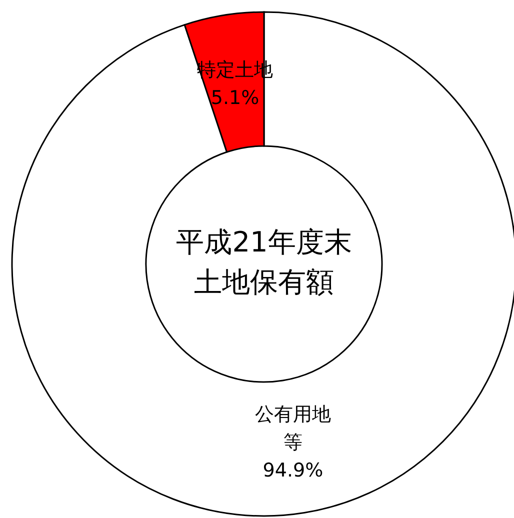 The height and width of the screenshot is (518, 514). I want to click on text: 平成21年度末土地保有額, so click(264, 262).